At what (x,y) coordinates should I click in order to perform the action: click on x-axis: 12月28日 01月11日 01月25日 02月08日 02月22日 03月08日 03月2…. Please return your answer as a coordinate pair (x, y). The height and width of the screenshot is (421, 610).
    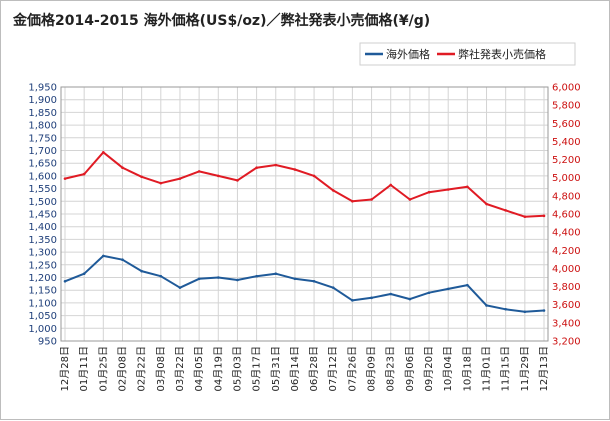
    Looking at the image, I should click on (304, 368).